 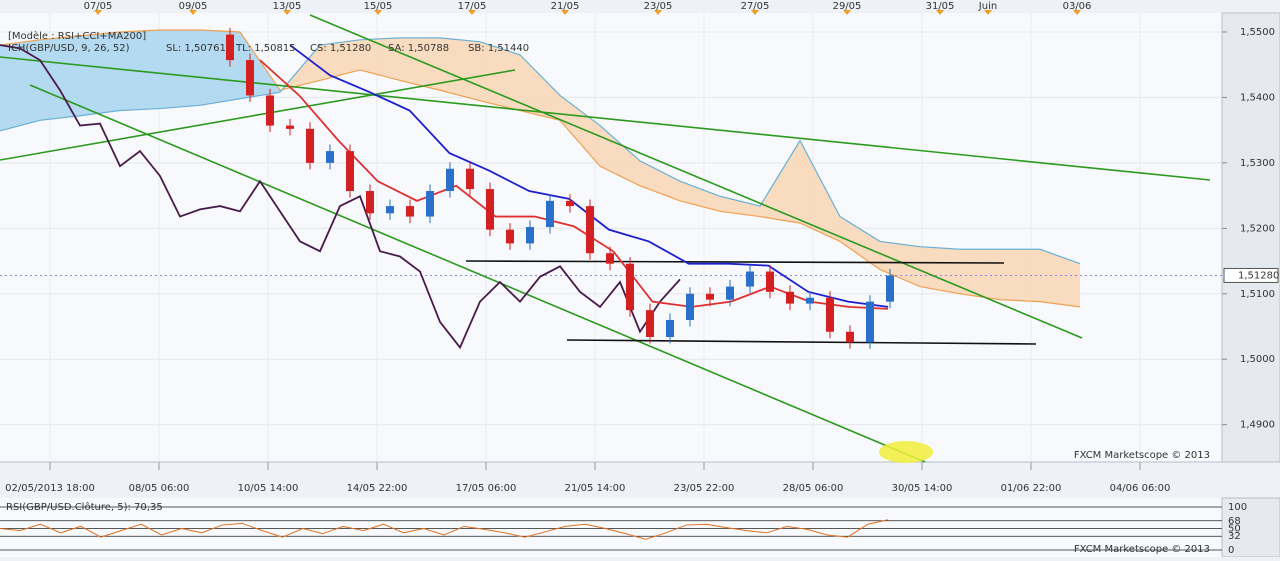 I want to click on legend-item: CS: 1,51280, so click(x=340, y=48).